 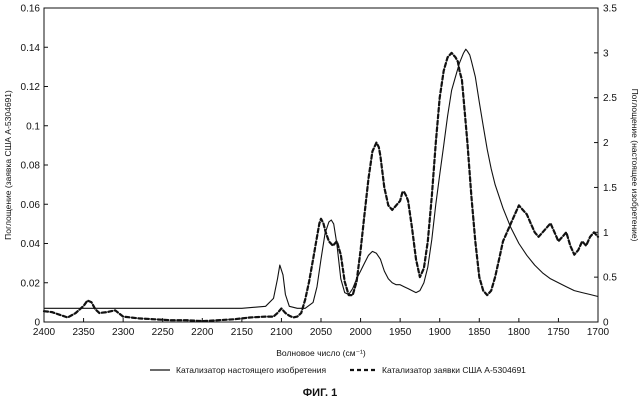 I want to click on y-right-tick-label: 1.5, so click(x=610, y=188).